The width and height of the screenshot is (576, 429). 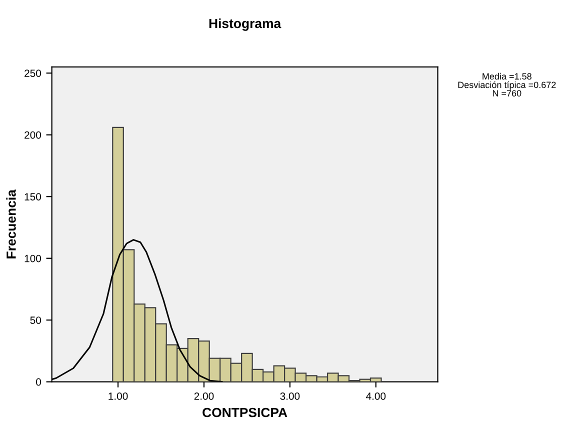 What do you see at coordinates (290, 396) in the screenshot?
I see `x-tick-label: 3.00` at bounding box center [290, 396].